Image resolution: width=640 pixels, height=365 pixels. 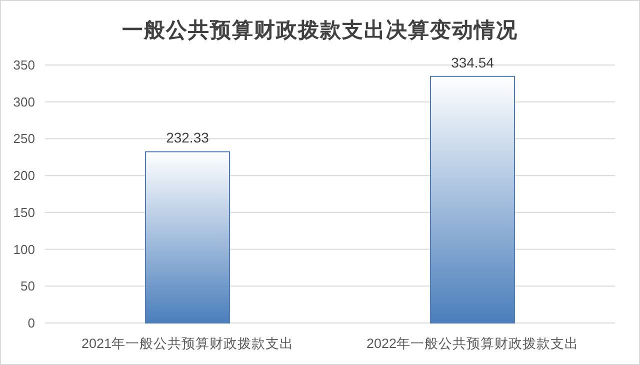 I want to click on y-tick-label: 200, so click(x=24, y=176).